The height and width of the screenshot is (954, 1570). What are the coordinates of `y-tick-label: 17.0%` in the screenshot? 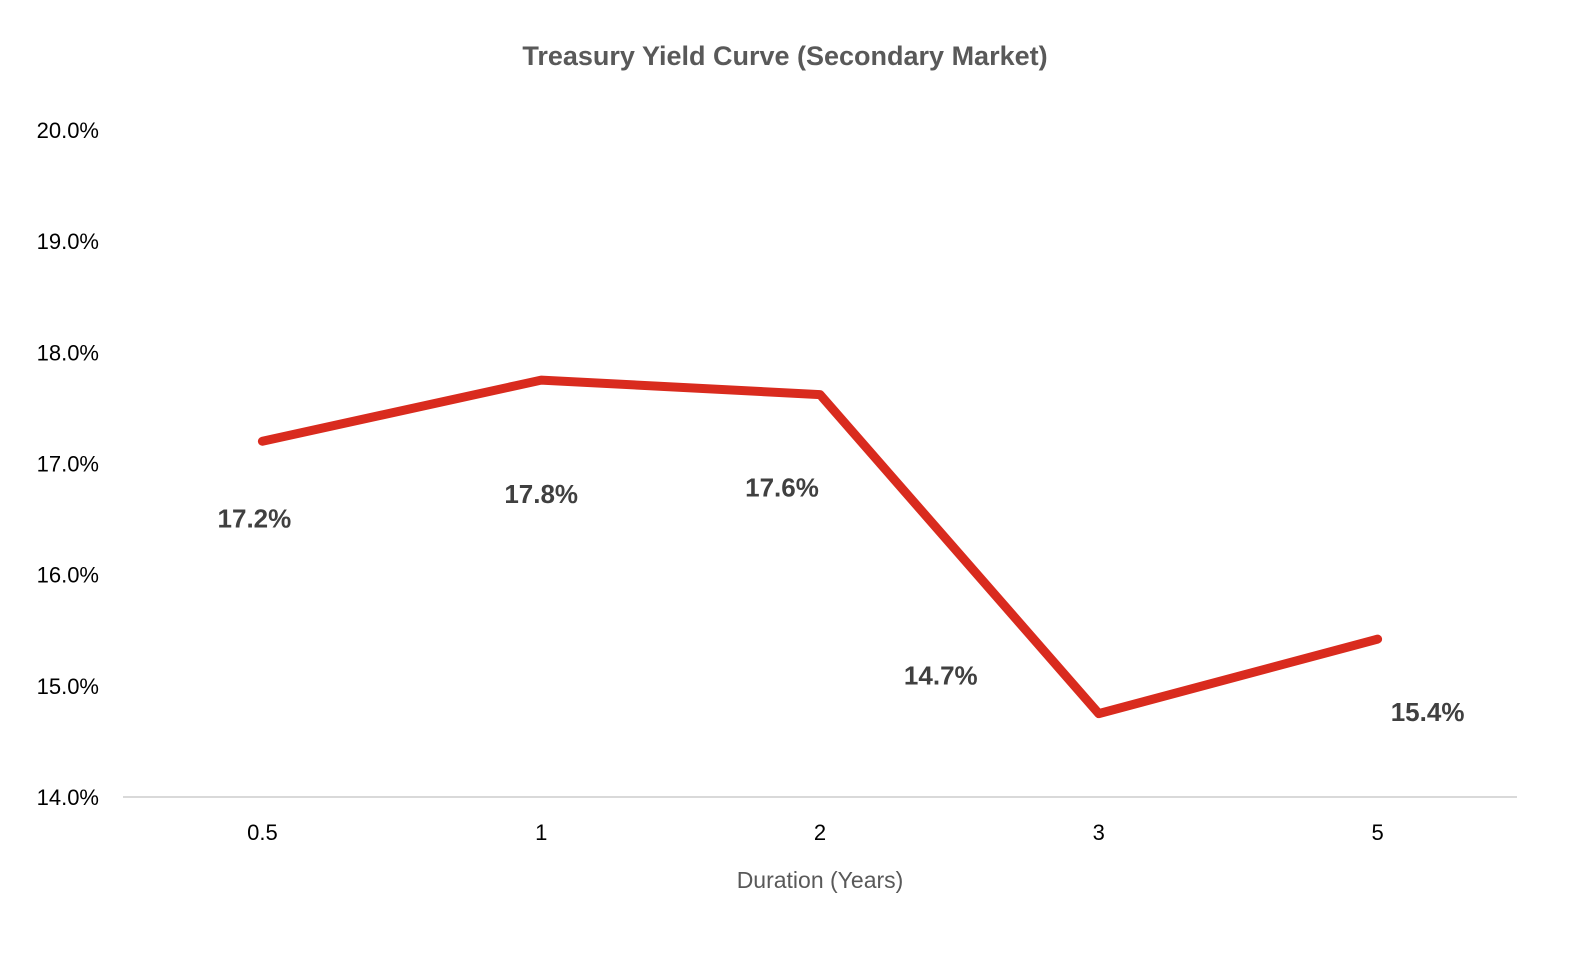 It's located at (68, 464).